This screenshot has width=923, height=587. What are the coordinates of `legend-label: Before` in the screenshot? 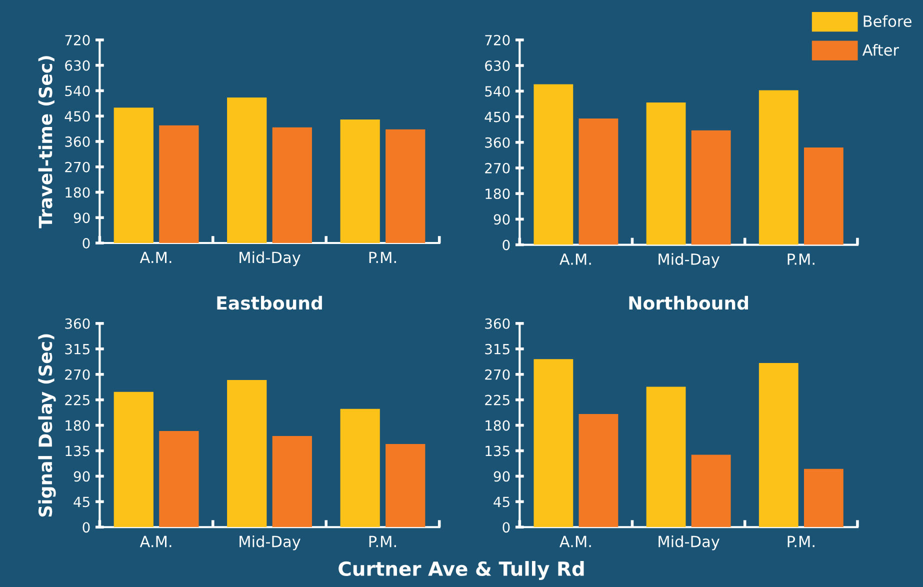 It's located at (888, 21).